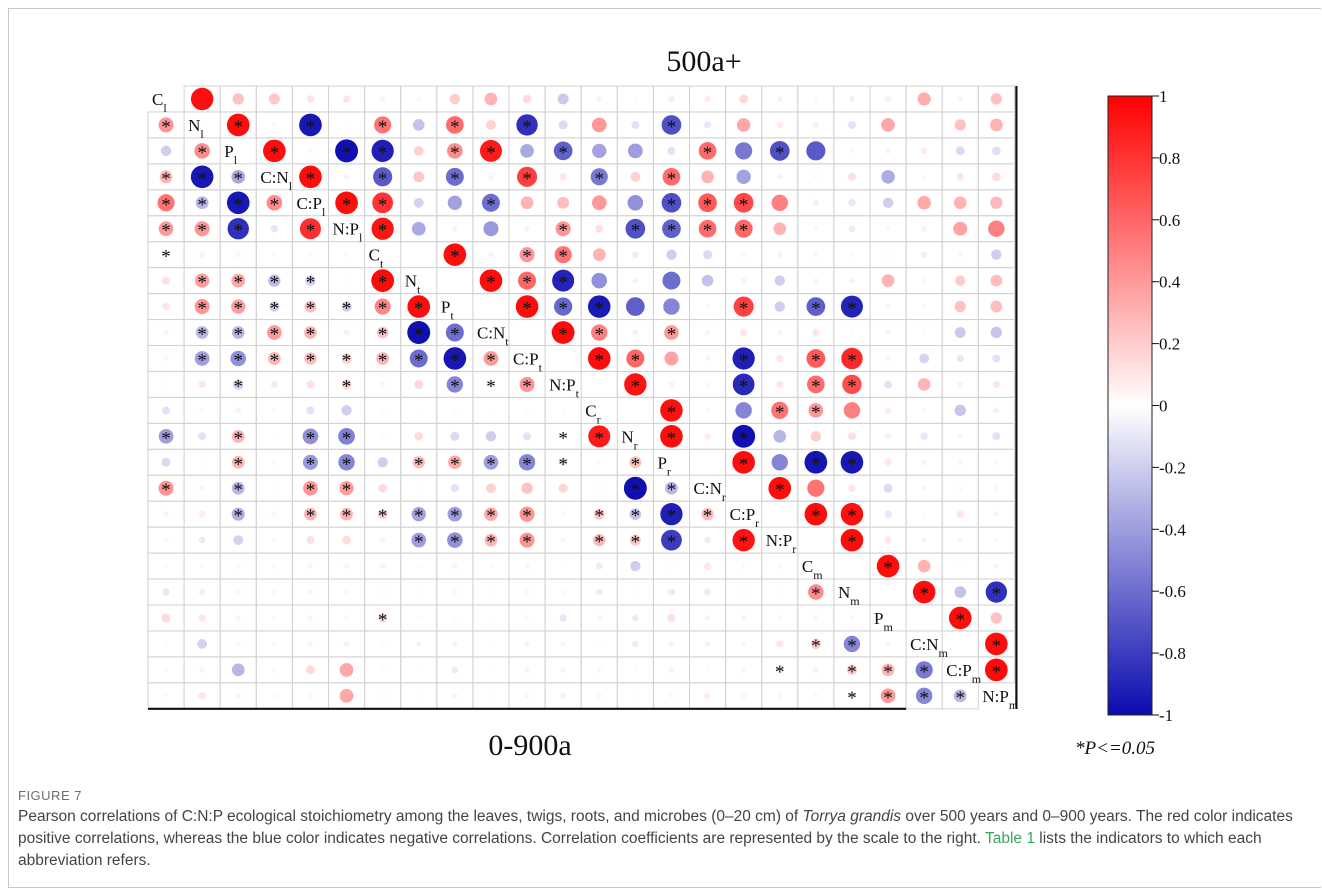 This screenshot has width=1322, height=896. I want to click on lower-triangle-label: 0-900a, so click(529, 745).